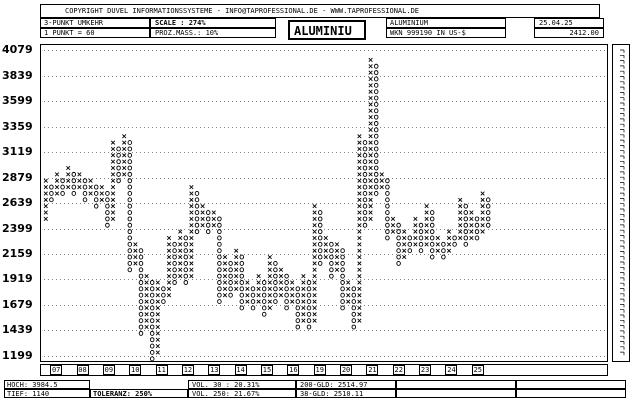 This screenshot has height=400, width=640. Describe the element at coordinates (226, 394) in the screenshot. I see `vol250-text: VOL. 250: 21.67%` at that location.